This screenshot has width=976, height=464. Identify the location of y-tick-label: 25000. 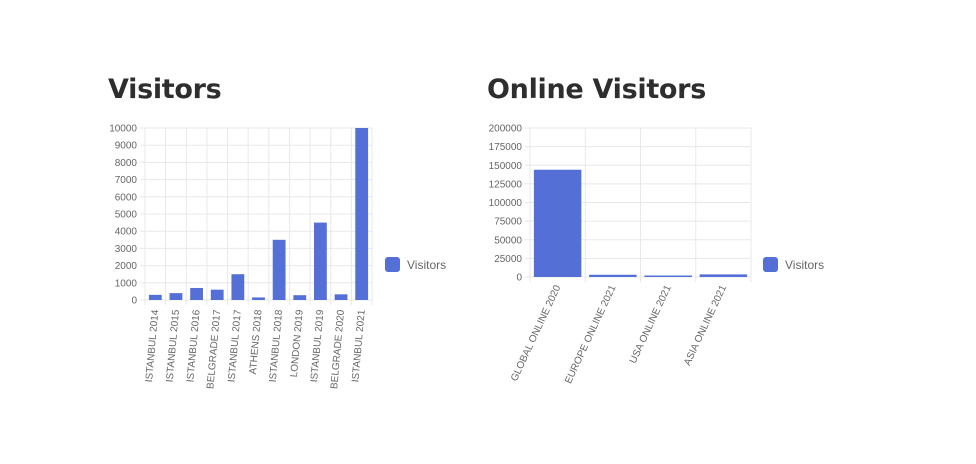
(508, 259).